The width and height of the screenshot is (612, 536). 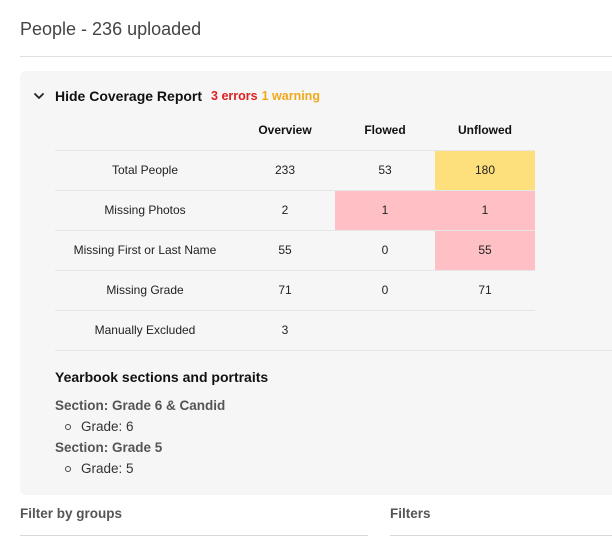 What do you see at coordinates (385, 169) in the screenshot?
I see `flowed-cell: 53` at bounding box center [385, 169].